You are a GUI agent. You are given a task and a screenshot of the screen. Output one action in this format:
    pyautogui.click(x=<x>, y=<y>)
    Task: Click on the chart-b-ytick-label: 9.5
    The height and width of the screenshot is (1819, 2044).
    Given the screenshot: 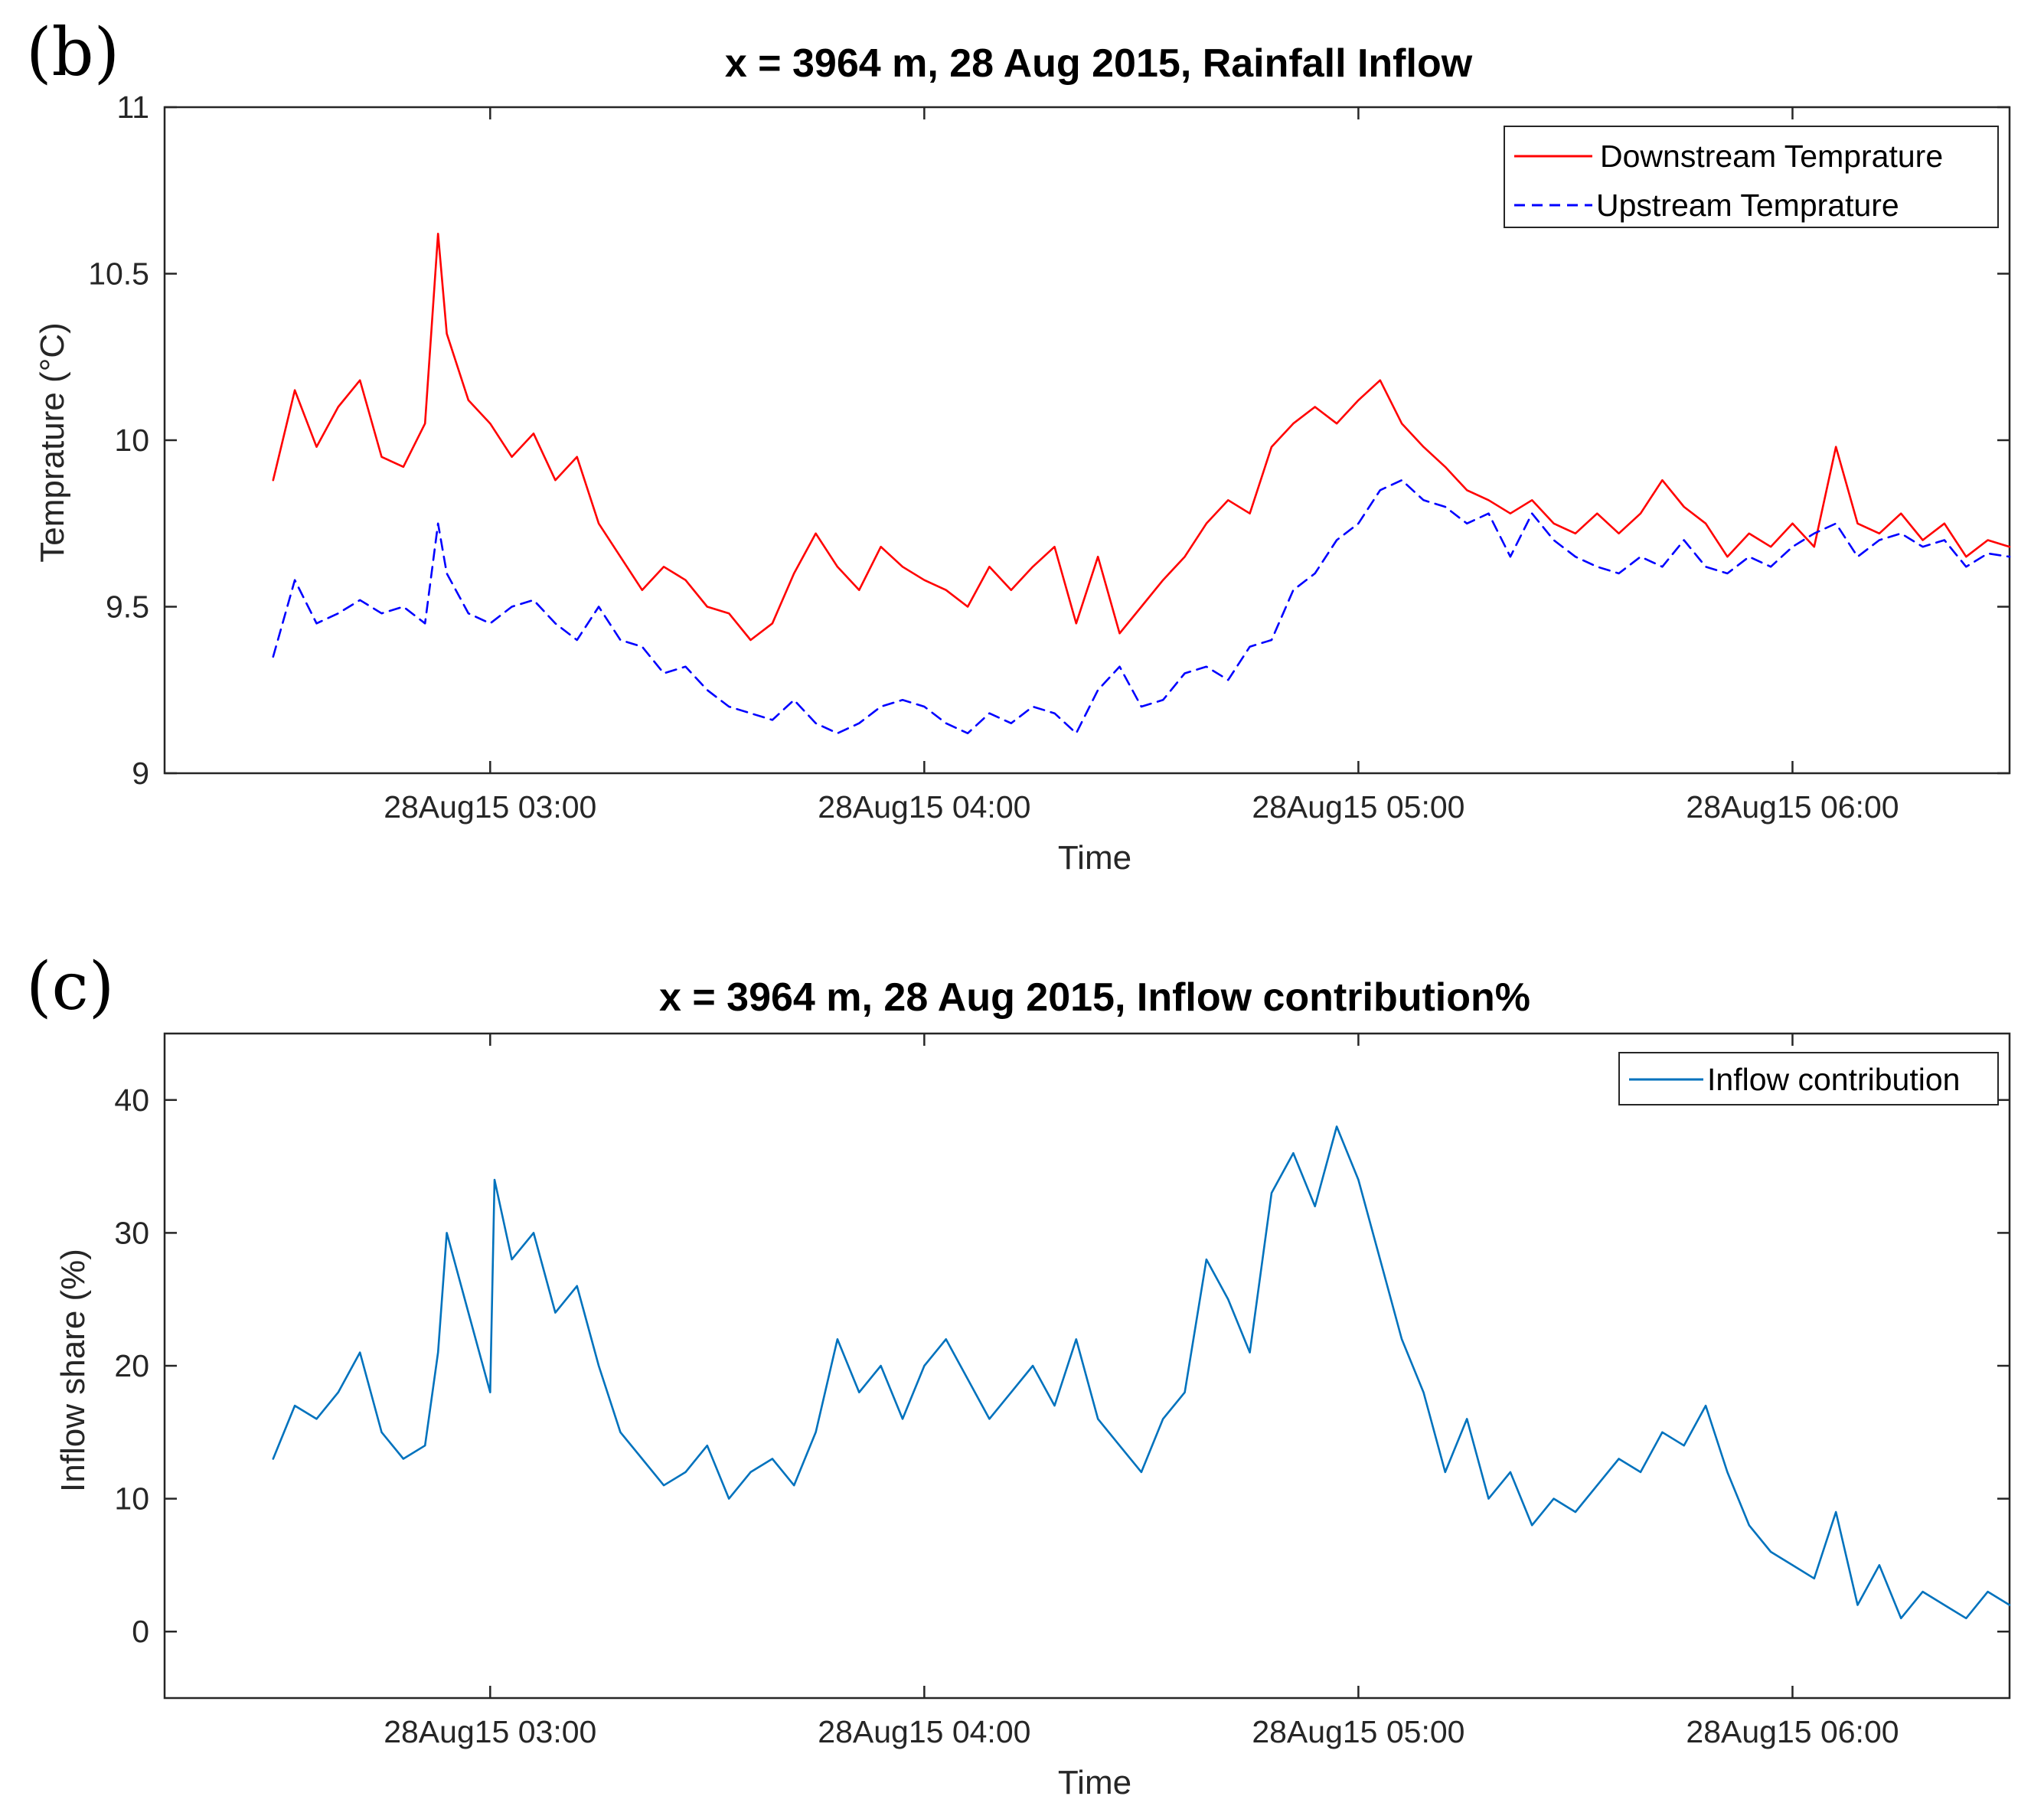 What is the action you would take?
    pyautogui.click(x=127, y=607)
    